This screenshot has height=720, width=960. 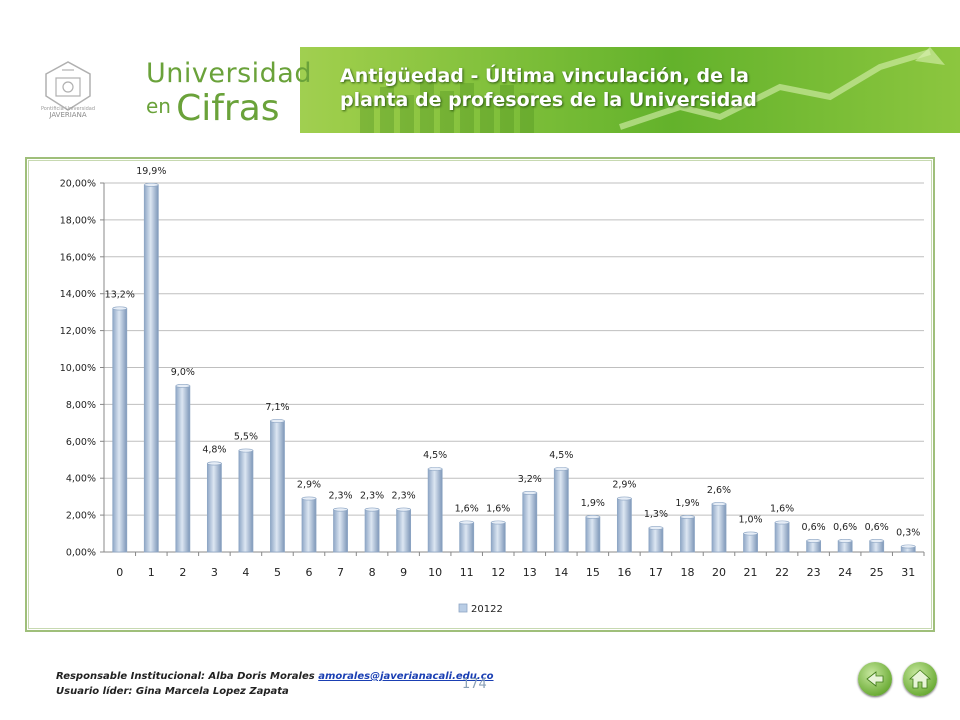 I want to click on x-tick-label: 3, so click(x=214, y=572).